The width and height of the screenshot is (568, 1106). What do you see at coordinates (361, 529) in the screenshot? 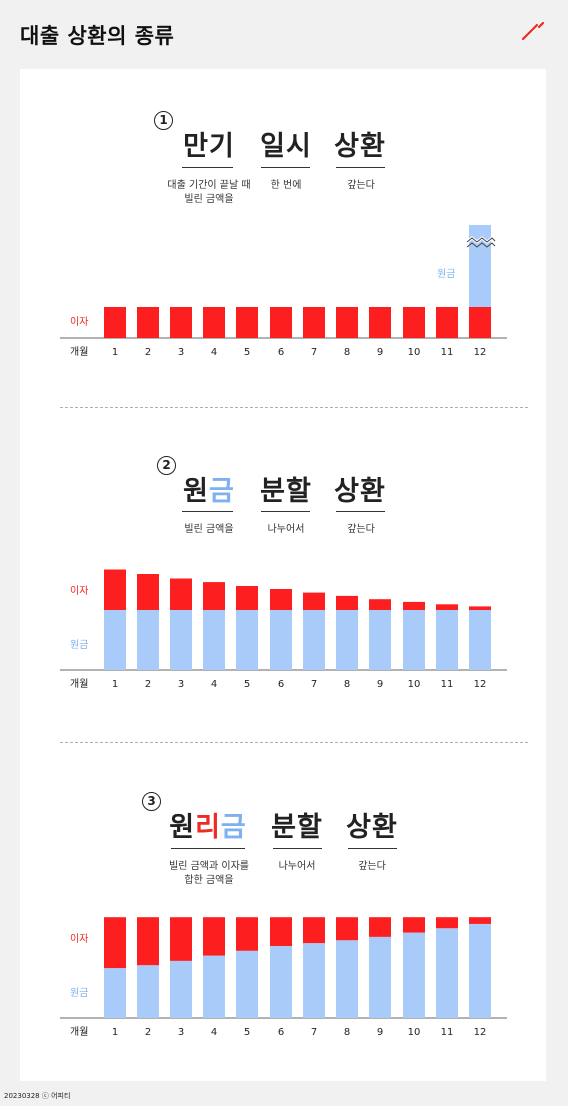
I see `desc-2c: 갚는다` at bounding box center [361, 529].